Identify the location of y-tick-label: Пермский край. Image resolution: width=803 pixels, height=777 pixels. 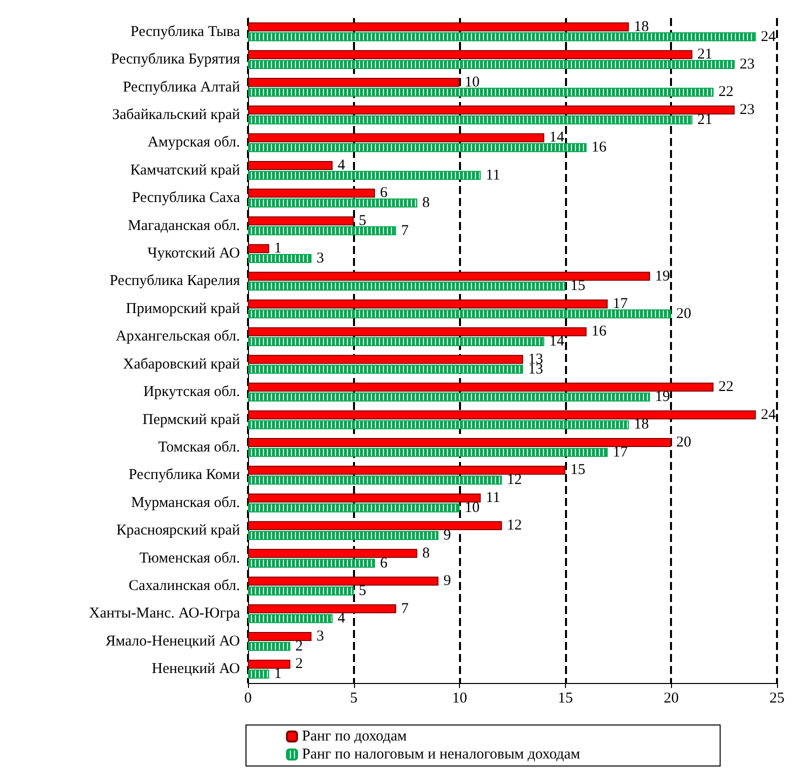
(191, 420).